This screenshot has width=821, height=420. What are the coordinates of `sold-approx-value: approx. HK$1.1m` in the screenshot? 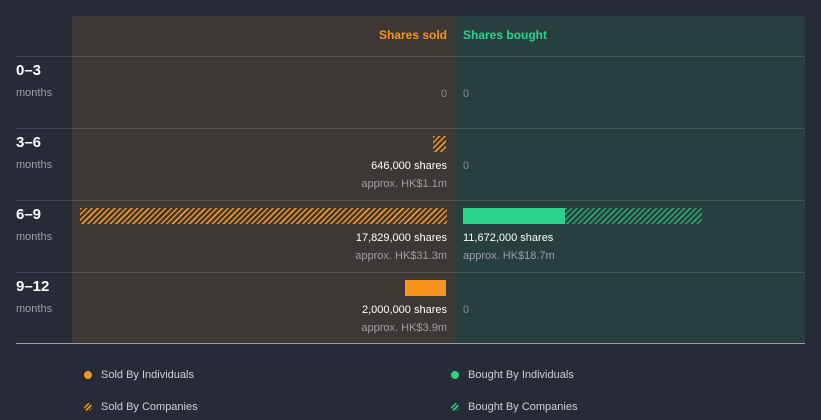 It's located at (404, 184).